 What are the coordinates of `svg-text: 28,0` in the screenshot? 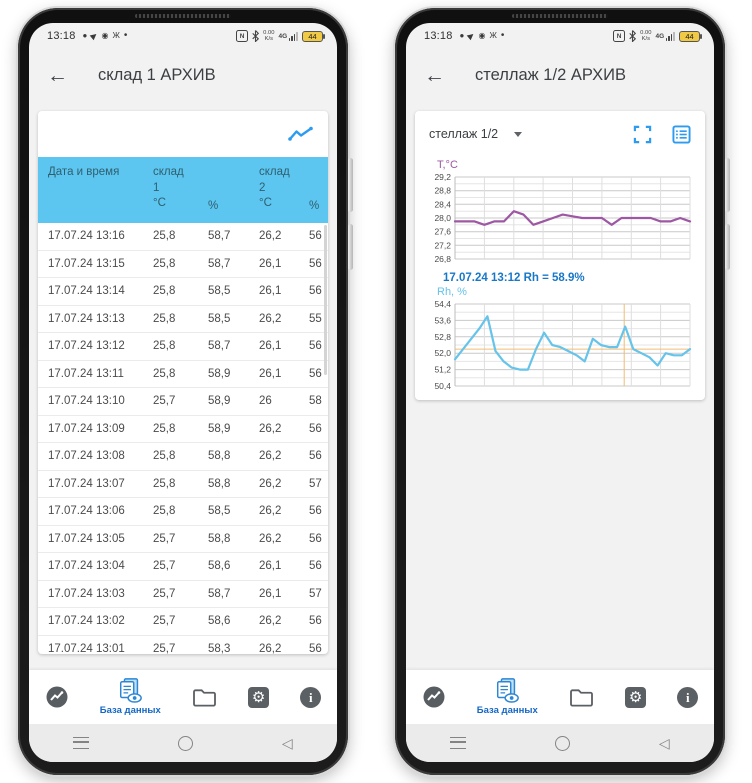 It's located at (442, 218).